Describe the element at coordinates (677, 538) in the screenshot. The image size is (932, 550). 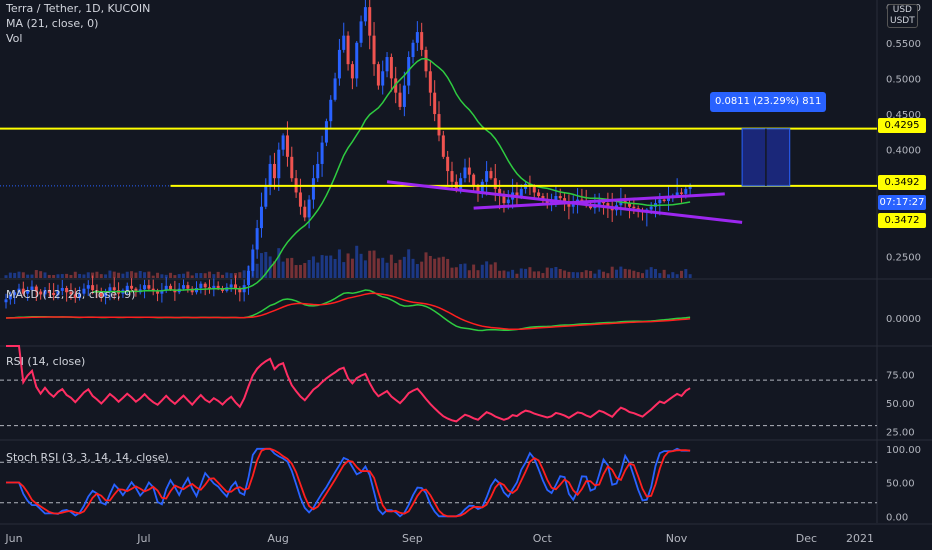
I see `time-tick-label: Nov` at that location.